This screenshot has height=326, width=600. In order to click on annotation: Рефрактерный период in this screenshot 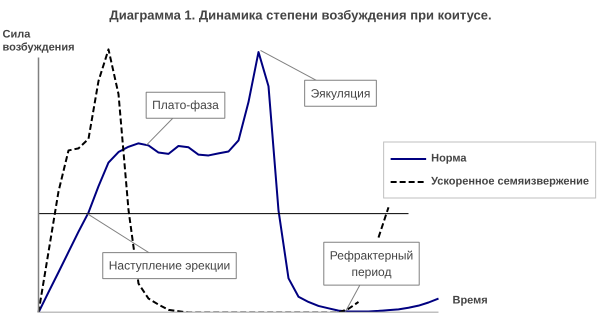, I will do `click(372, 264)`.